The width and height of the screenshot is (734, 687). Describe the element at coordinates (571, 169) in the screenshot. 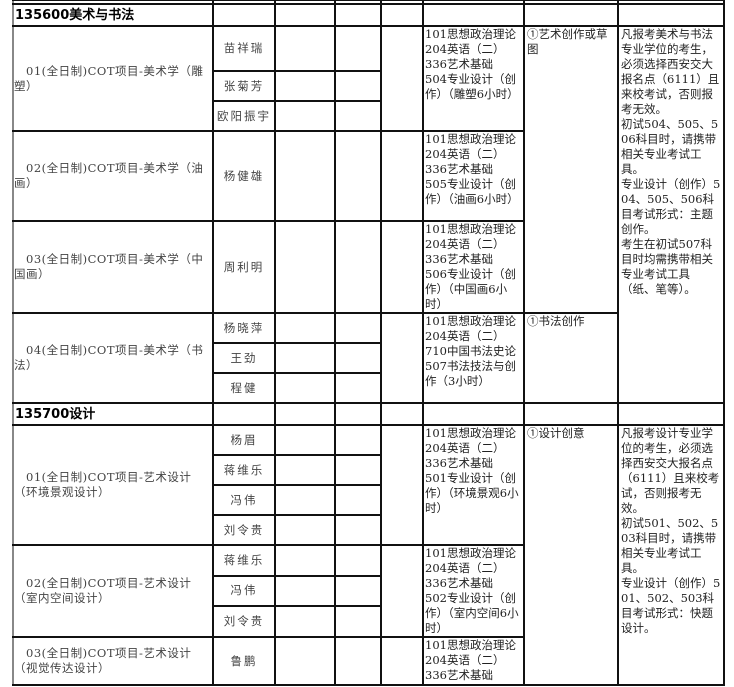

I see `retest-subject: ①艺术创作或草图` at that location.